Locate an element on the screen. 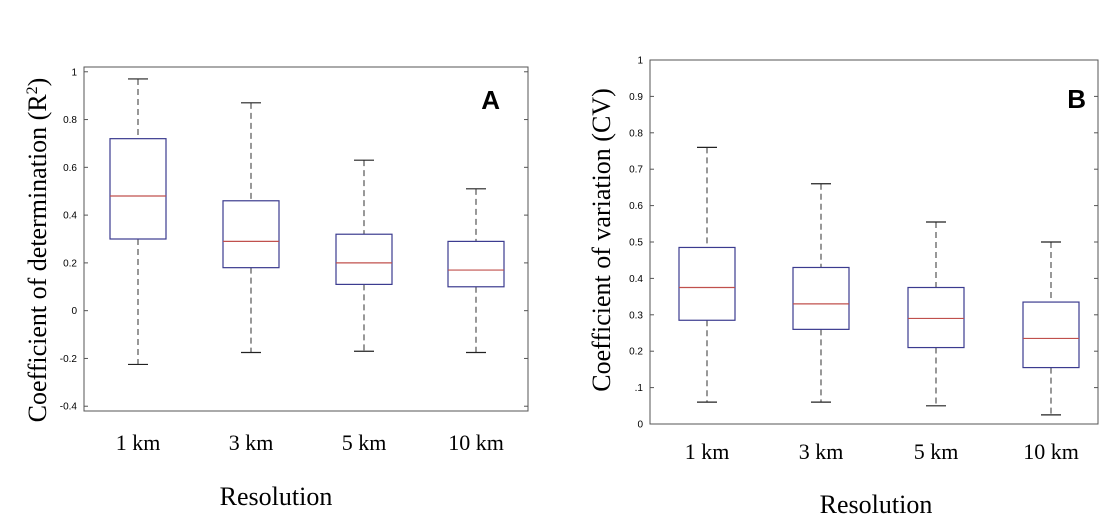  panel-a-y-axis-title: Coefficient of determination (R2) is located at coordinates (37, 250).